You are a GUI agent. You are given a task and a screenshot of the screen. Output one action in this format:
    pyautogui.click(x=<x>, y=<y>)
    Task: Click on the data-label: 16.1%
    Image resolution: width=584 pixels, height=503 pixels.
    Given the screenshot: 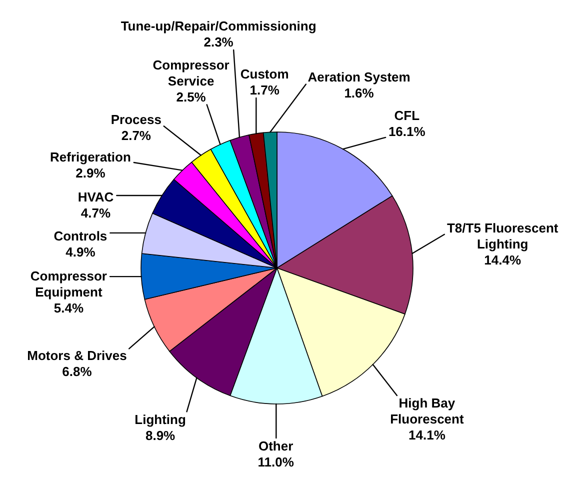 What is the action you would take?
    pyautogui.click(x=407, y=132)
    